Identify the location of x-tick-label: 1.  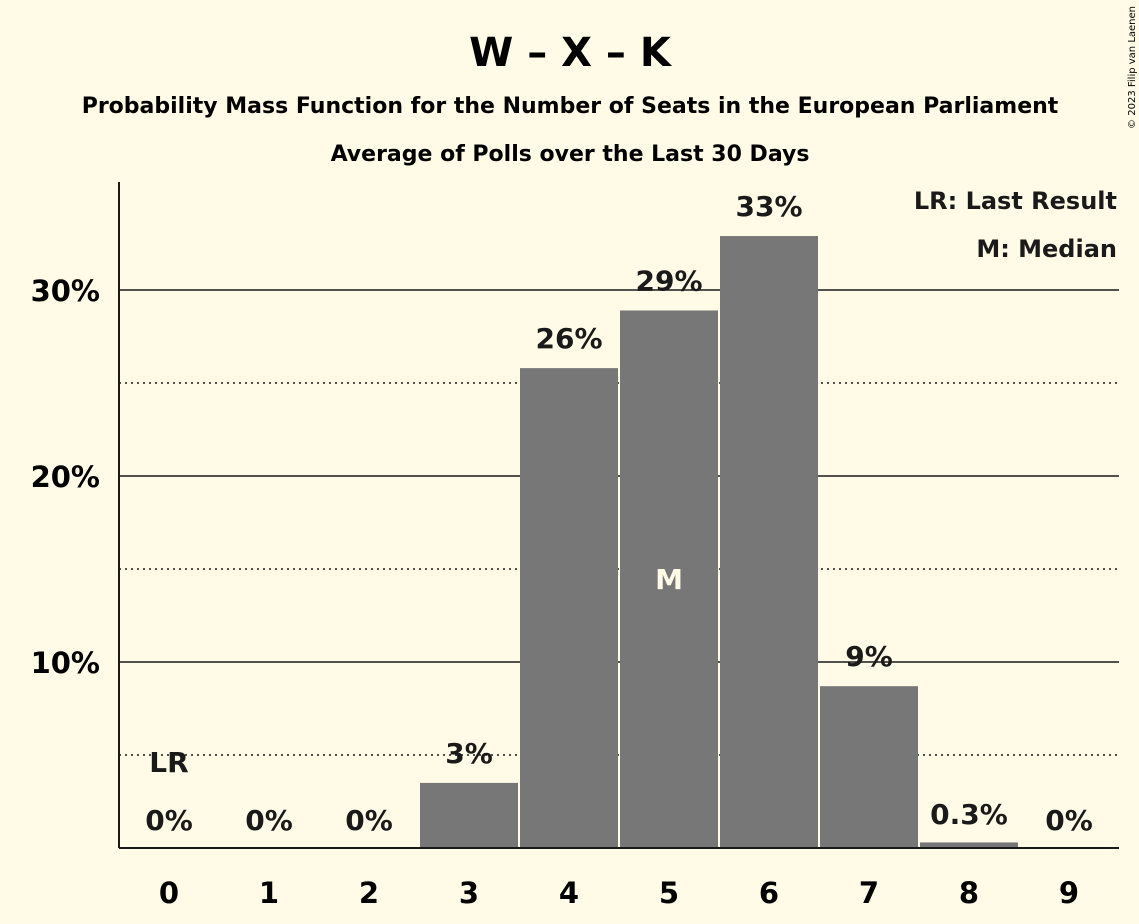
(269, 893).